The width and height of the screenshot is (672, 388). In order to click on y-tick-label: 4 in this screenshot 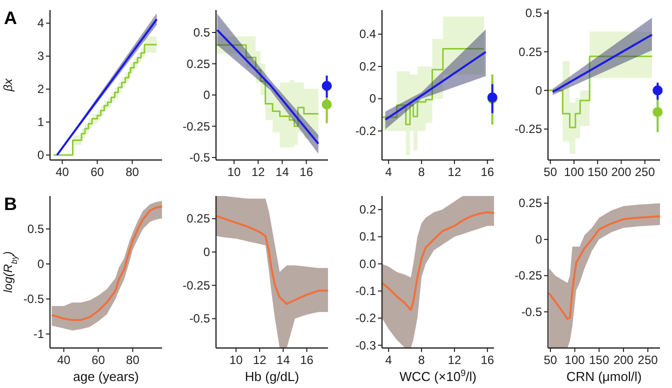, I will do `click(40, 23)`.